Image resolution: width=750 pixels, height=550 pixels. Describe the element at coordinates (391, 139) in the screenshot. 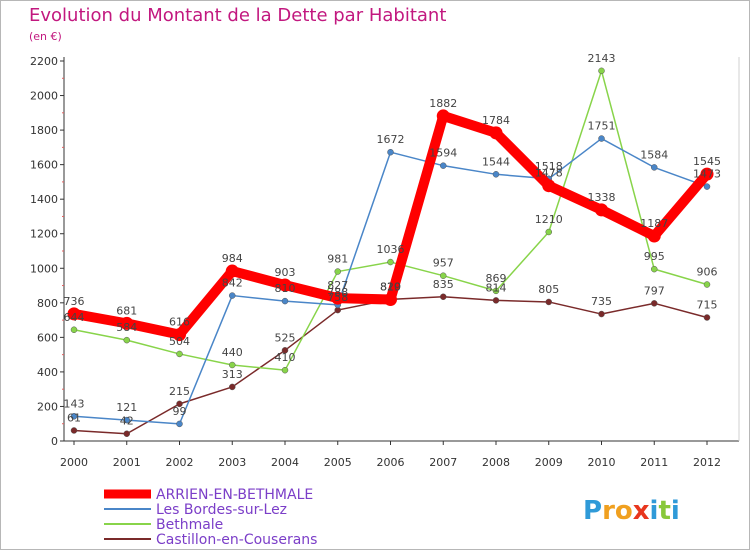

I see `data-label: 1672` at that location.